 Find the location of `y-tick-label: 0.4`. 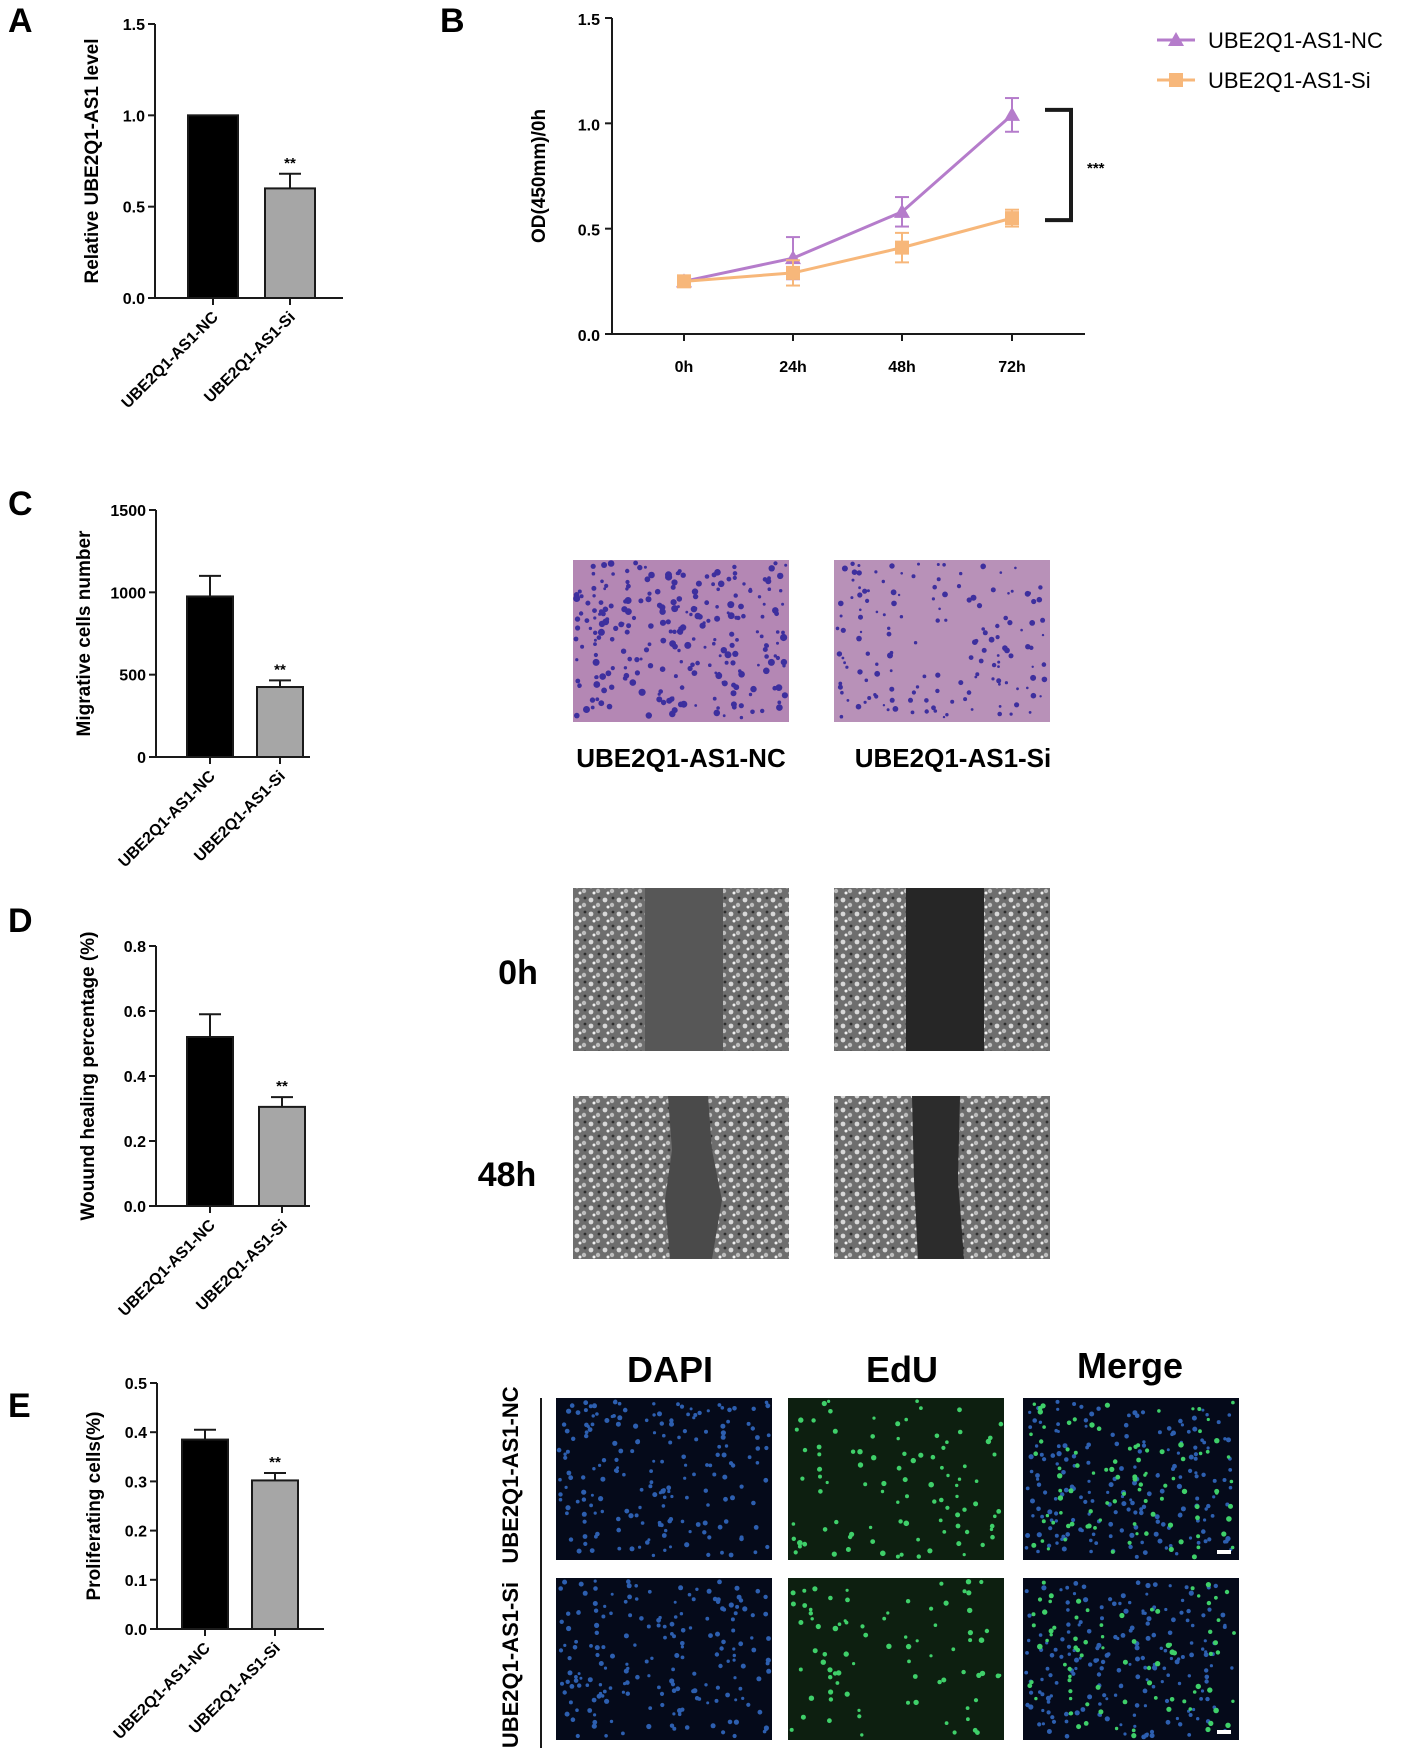

y-tick-label: 0.4 is located at coordinates (136, 1433).